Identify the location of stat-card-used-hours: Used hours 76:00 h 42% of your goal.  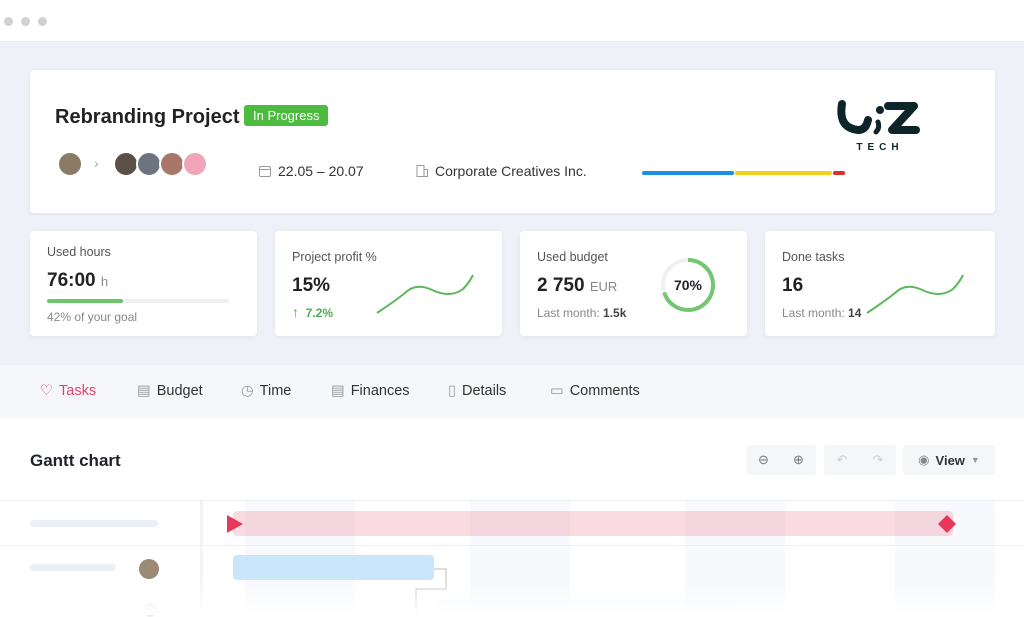
(143, 283).